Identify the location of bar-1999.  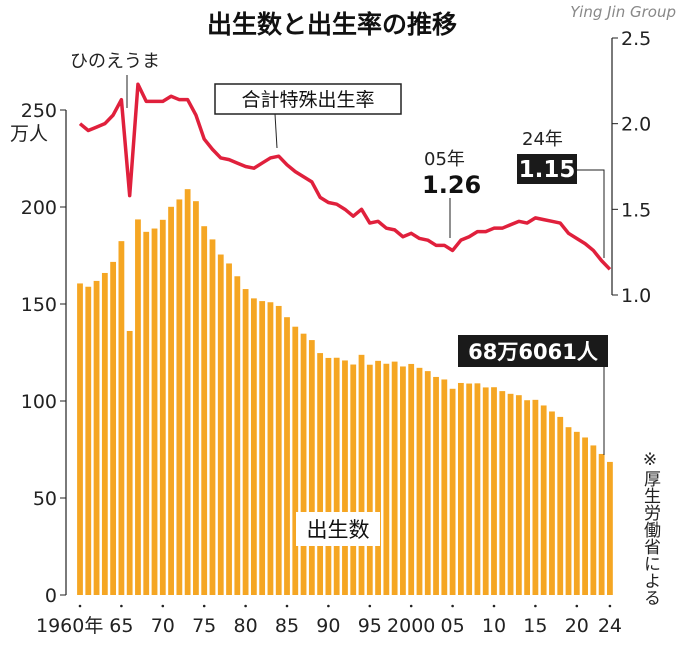
(403, 480).